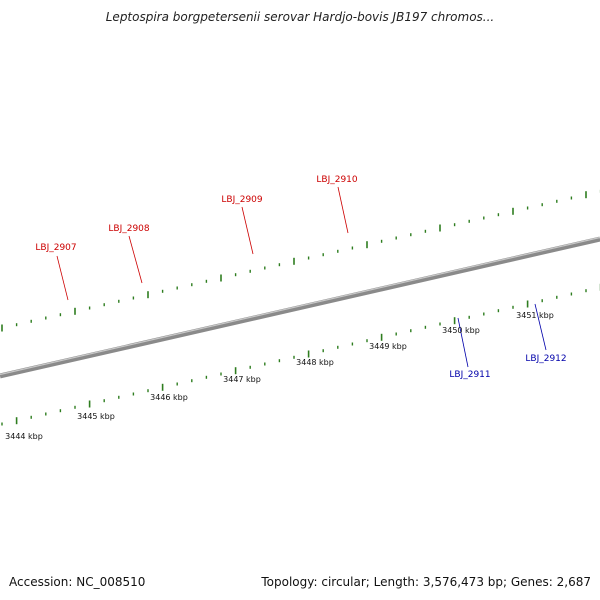  Describe the element at coordinates (242, 200) in the screenshot. I see `gene-label-lbj-2909: LBJ_2909` at that location.